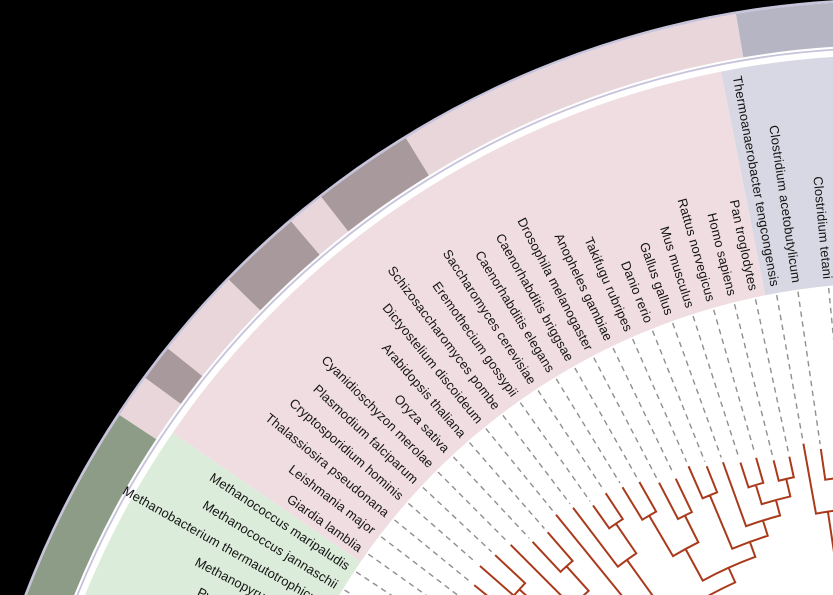 The image size is (833, 595). I want to click on tree-branch-paths, so click(653, 519).